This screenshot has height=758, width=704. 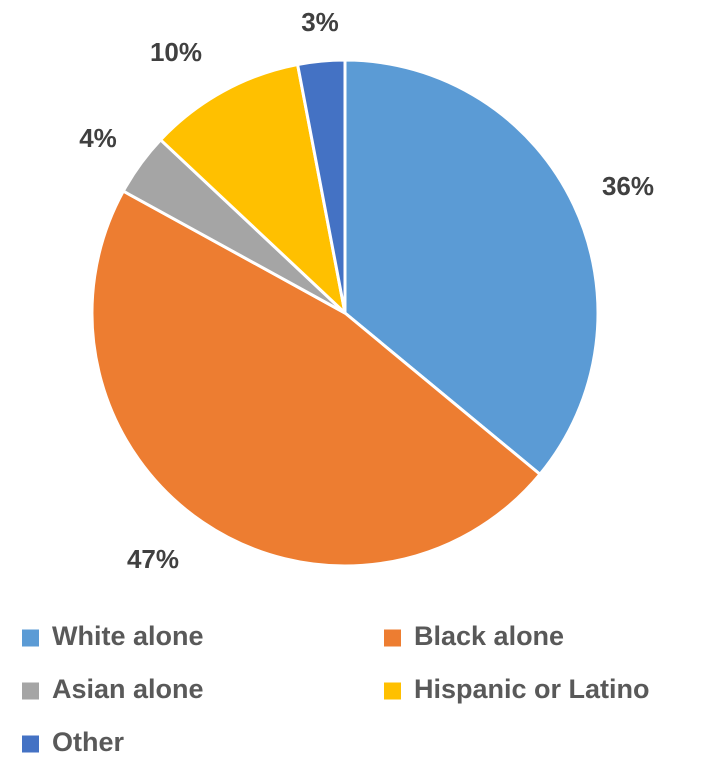 I want to click on data-label-asian-alone: 4%, so click(x=98, y=138).